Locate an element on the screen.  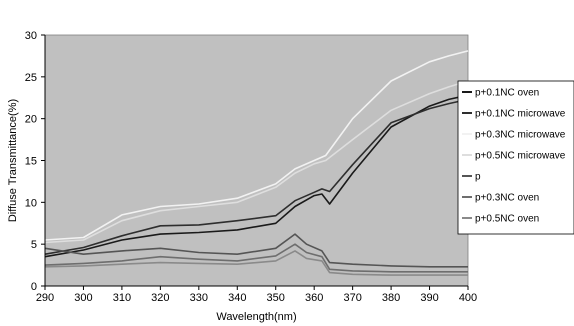
x-tick-label: 390 is located at coordinates (429, 298).